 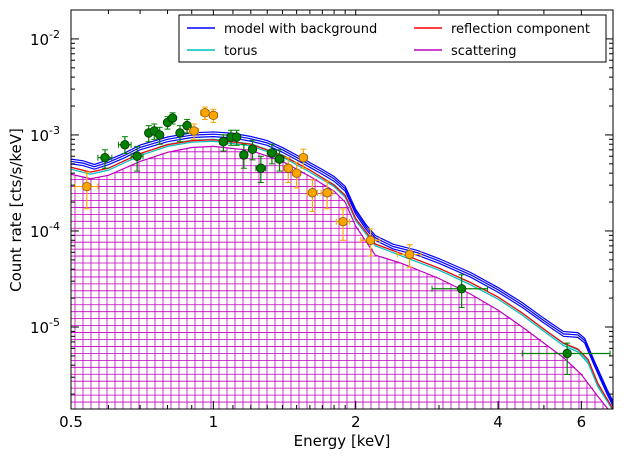 I want to click on legend-label: scattering, so click(x=484, y=51).